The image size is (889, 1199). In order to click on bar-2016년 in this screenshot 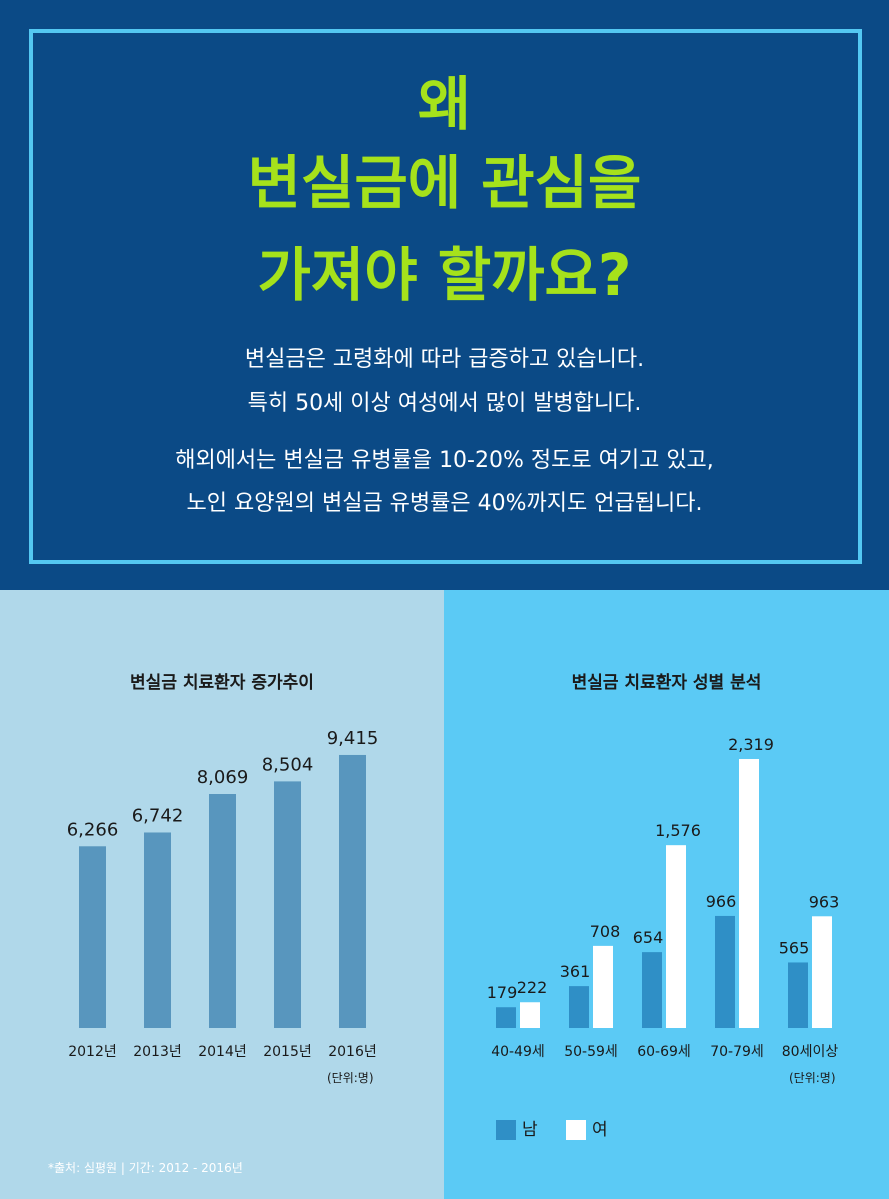, I will do `click(352, 891)`.